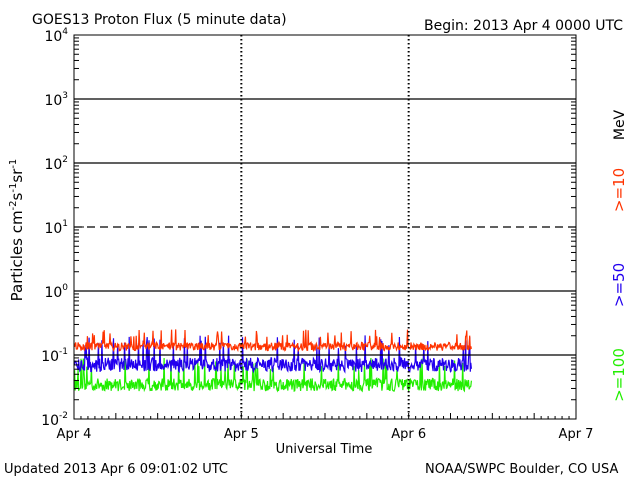 The height and width of the screenshot is (480, 640). What do you see at coordinates (56, 36) in the screenshot?
I see `y-tick-label-6: 10⁴` at bounding box center [56, 36].